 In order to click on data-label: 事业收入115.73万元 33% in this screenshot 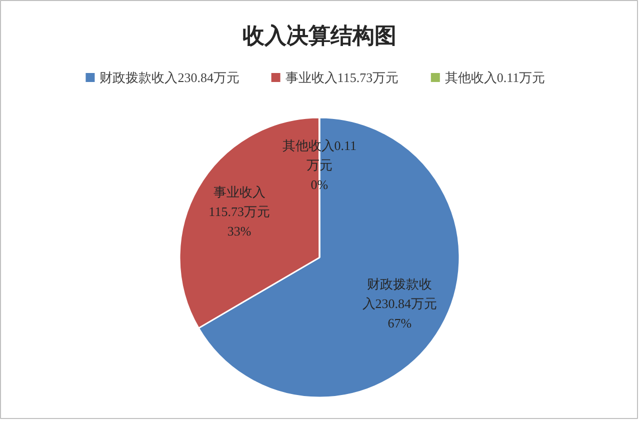, I will do `click(239, 211)`.